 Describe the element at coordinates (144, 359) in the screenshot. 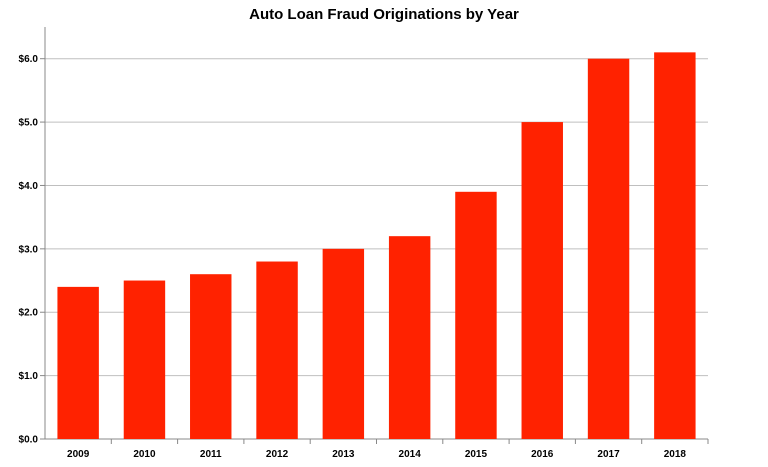

I see `bar-2010` at that location.